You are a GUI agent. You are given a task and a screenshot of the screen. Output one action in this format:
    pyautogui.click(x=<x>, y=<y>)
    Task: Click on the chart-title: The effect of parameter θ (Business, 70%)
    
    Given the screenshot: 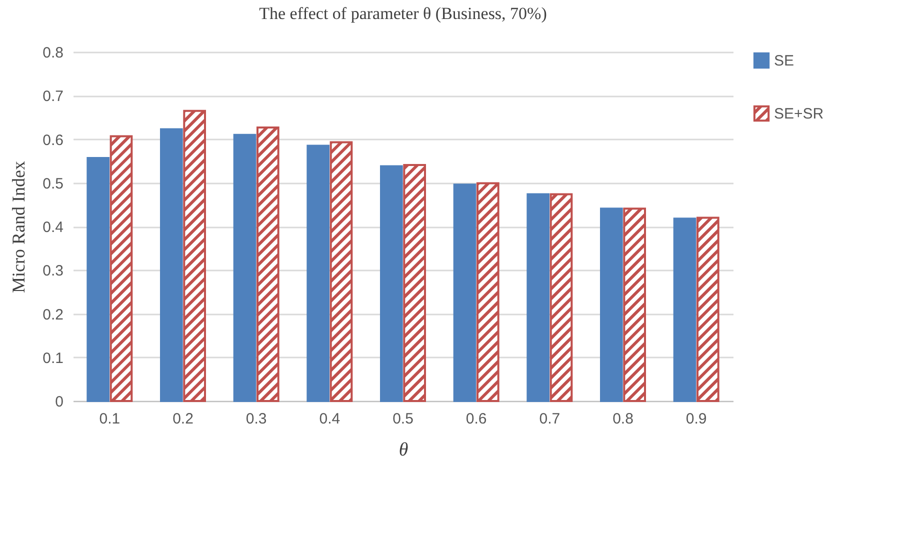 What is the action you would take?
    pyautogui.click(x=403, y=13)
    